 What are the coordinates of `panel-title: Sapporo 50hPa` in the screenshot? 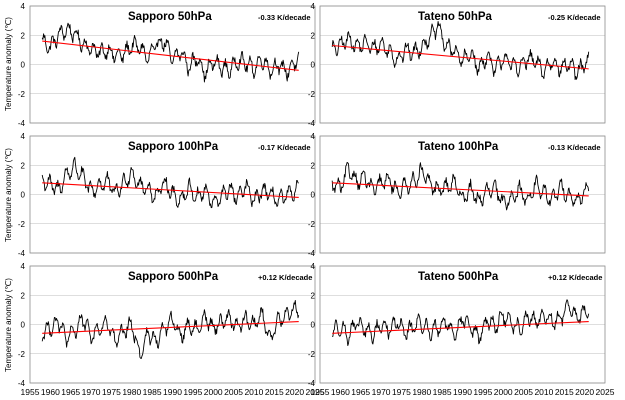 It's located at (170, 17).